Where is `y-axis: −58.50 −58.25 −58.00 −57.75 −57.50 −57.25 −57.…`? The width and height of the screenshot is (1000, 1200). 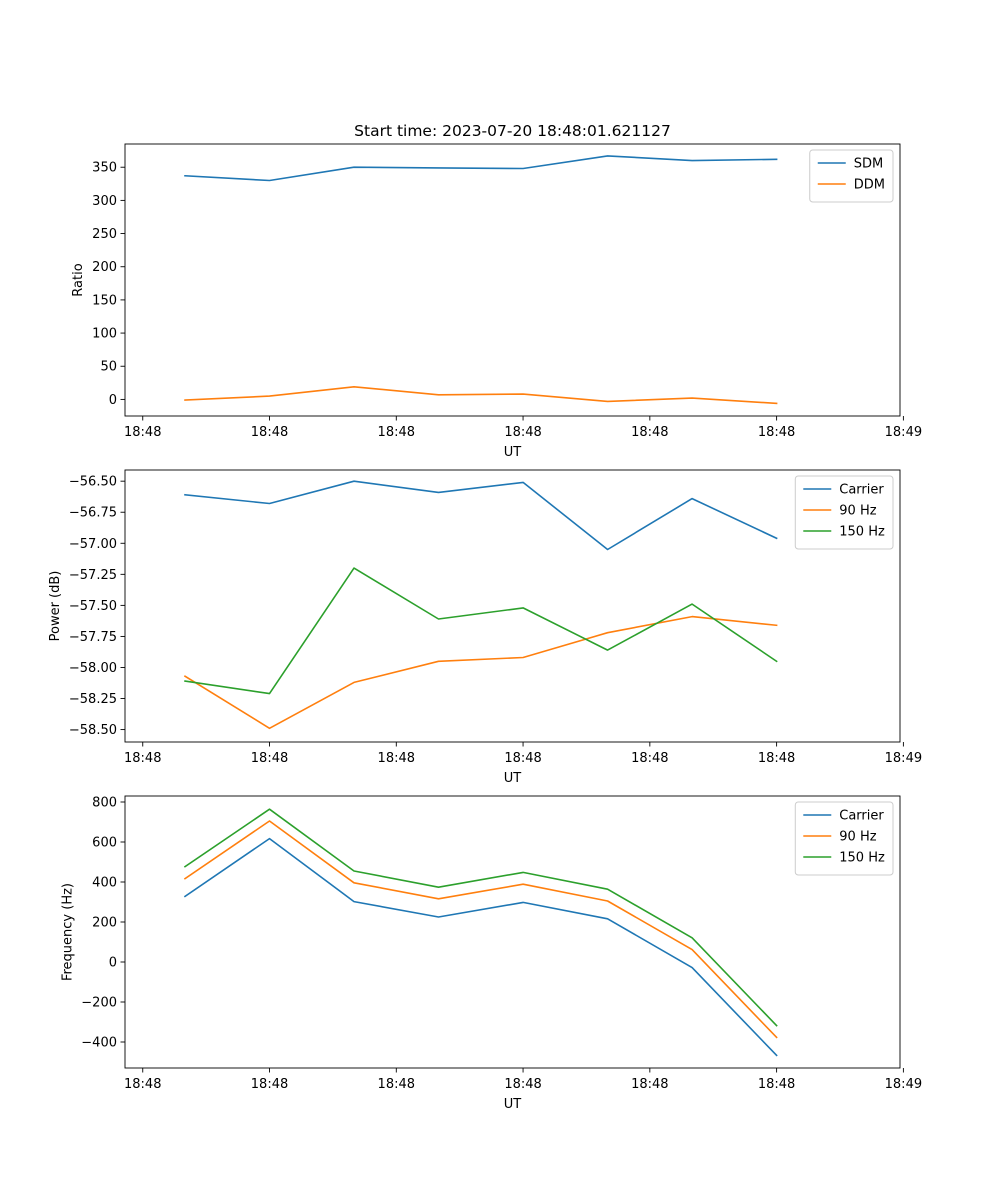
y-axis: −58.50 −58.25 −58.00 −57.75 −57.50 −57.25 −57.… is located at coordinates (86, 606).